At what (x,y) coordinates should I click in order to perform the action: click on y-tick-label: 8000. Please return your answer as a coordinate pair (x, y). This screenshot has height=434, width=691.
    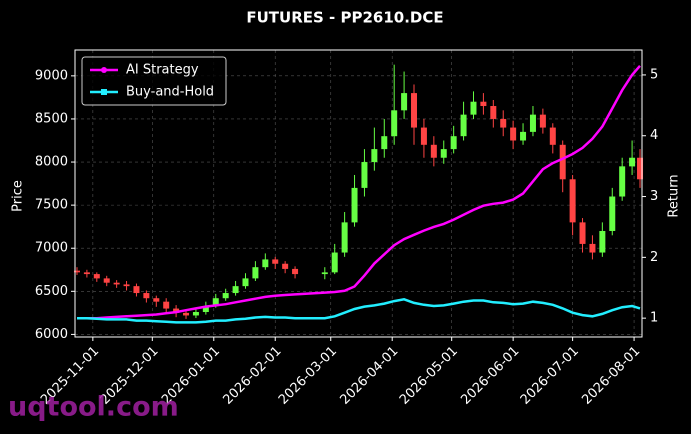
    Looking at the image, I should click on (51, 162).